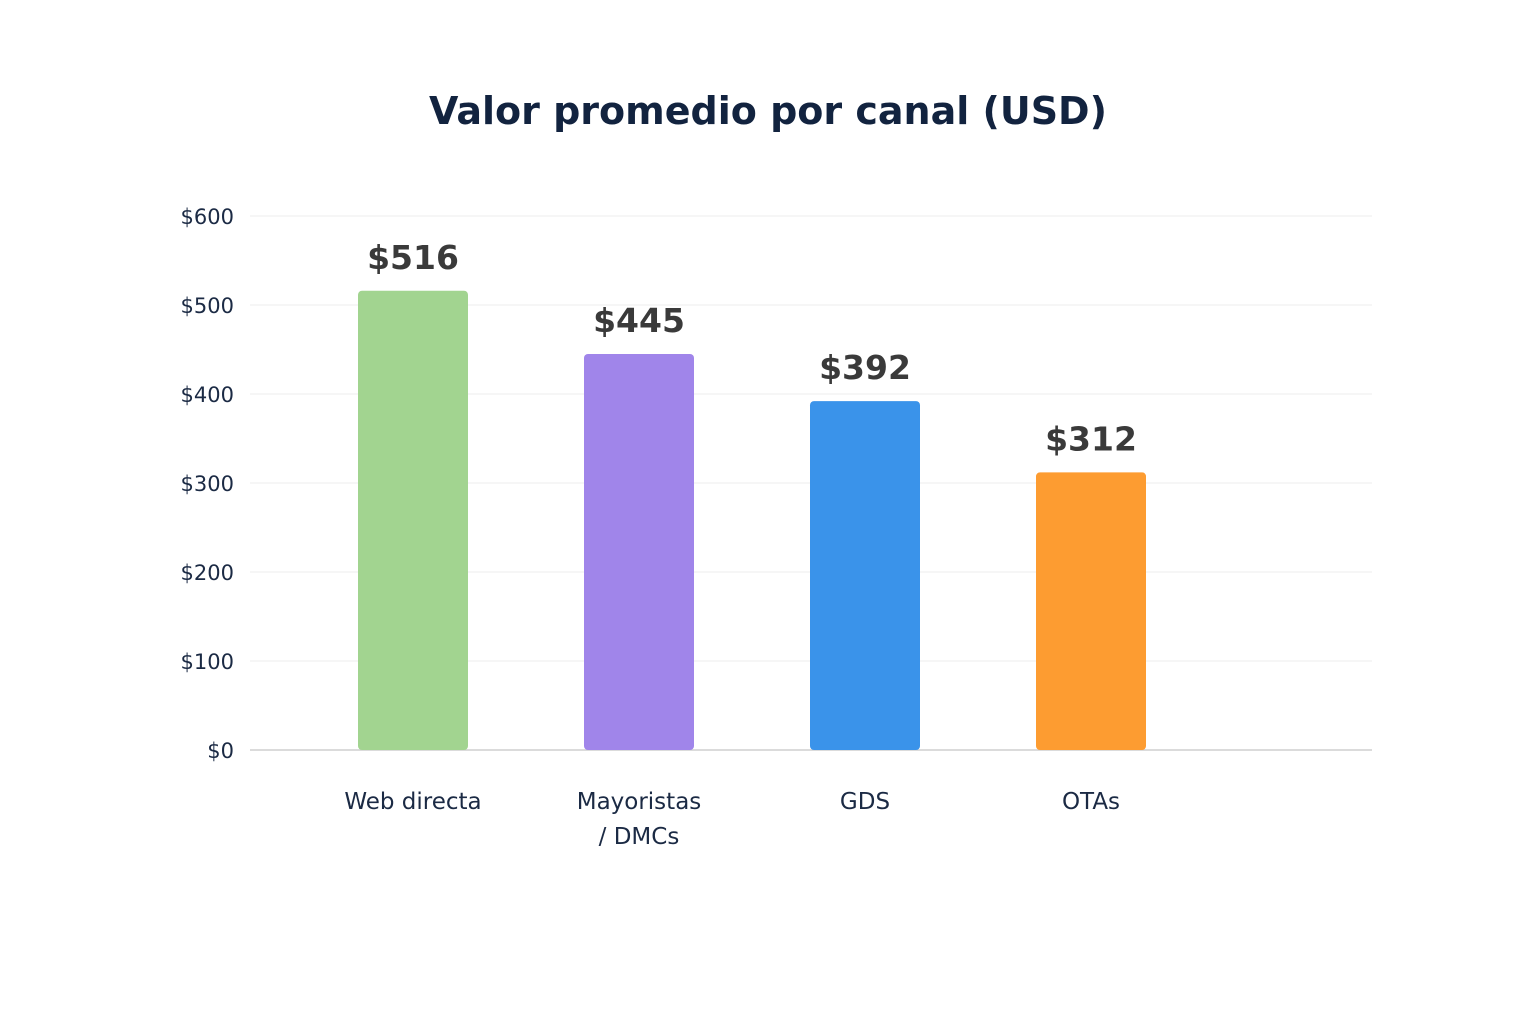  Describe the element at coordinates (768, 111) in the screenshot. I see `chart-title: Valor promedio por canal (USD)` at that location.